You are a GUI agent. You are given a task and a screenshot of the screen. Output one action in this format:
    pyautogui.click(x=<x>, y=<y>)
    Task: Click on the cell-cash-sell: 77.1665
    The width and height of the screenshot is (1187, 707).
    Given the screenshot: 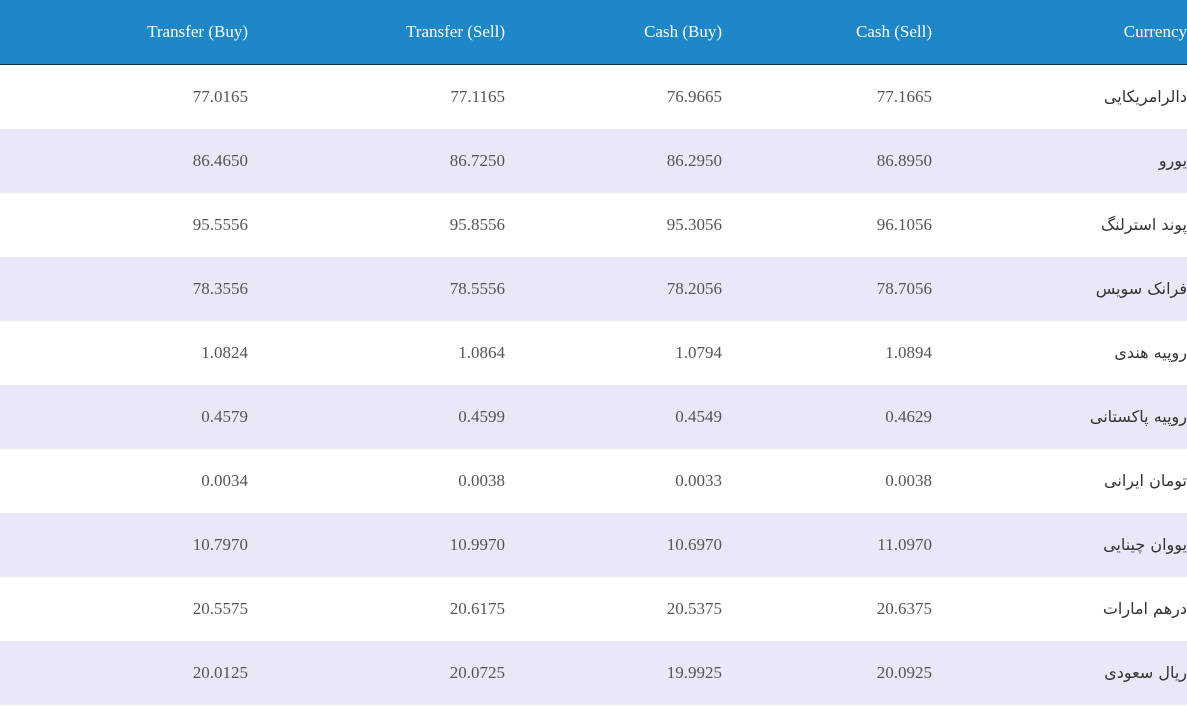 What is the action you would take?
    pyautogui.click(x=904, y=96)
    